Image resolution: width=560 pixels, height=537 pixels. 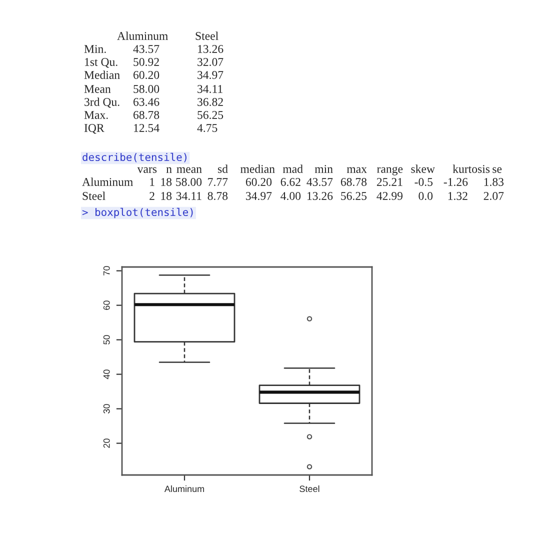 I want to click on x-tick-label: Aluminum, so click(x=184, y=488).